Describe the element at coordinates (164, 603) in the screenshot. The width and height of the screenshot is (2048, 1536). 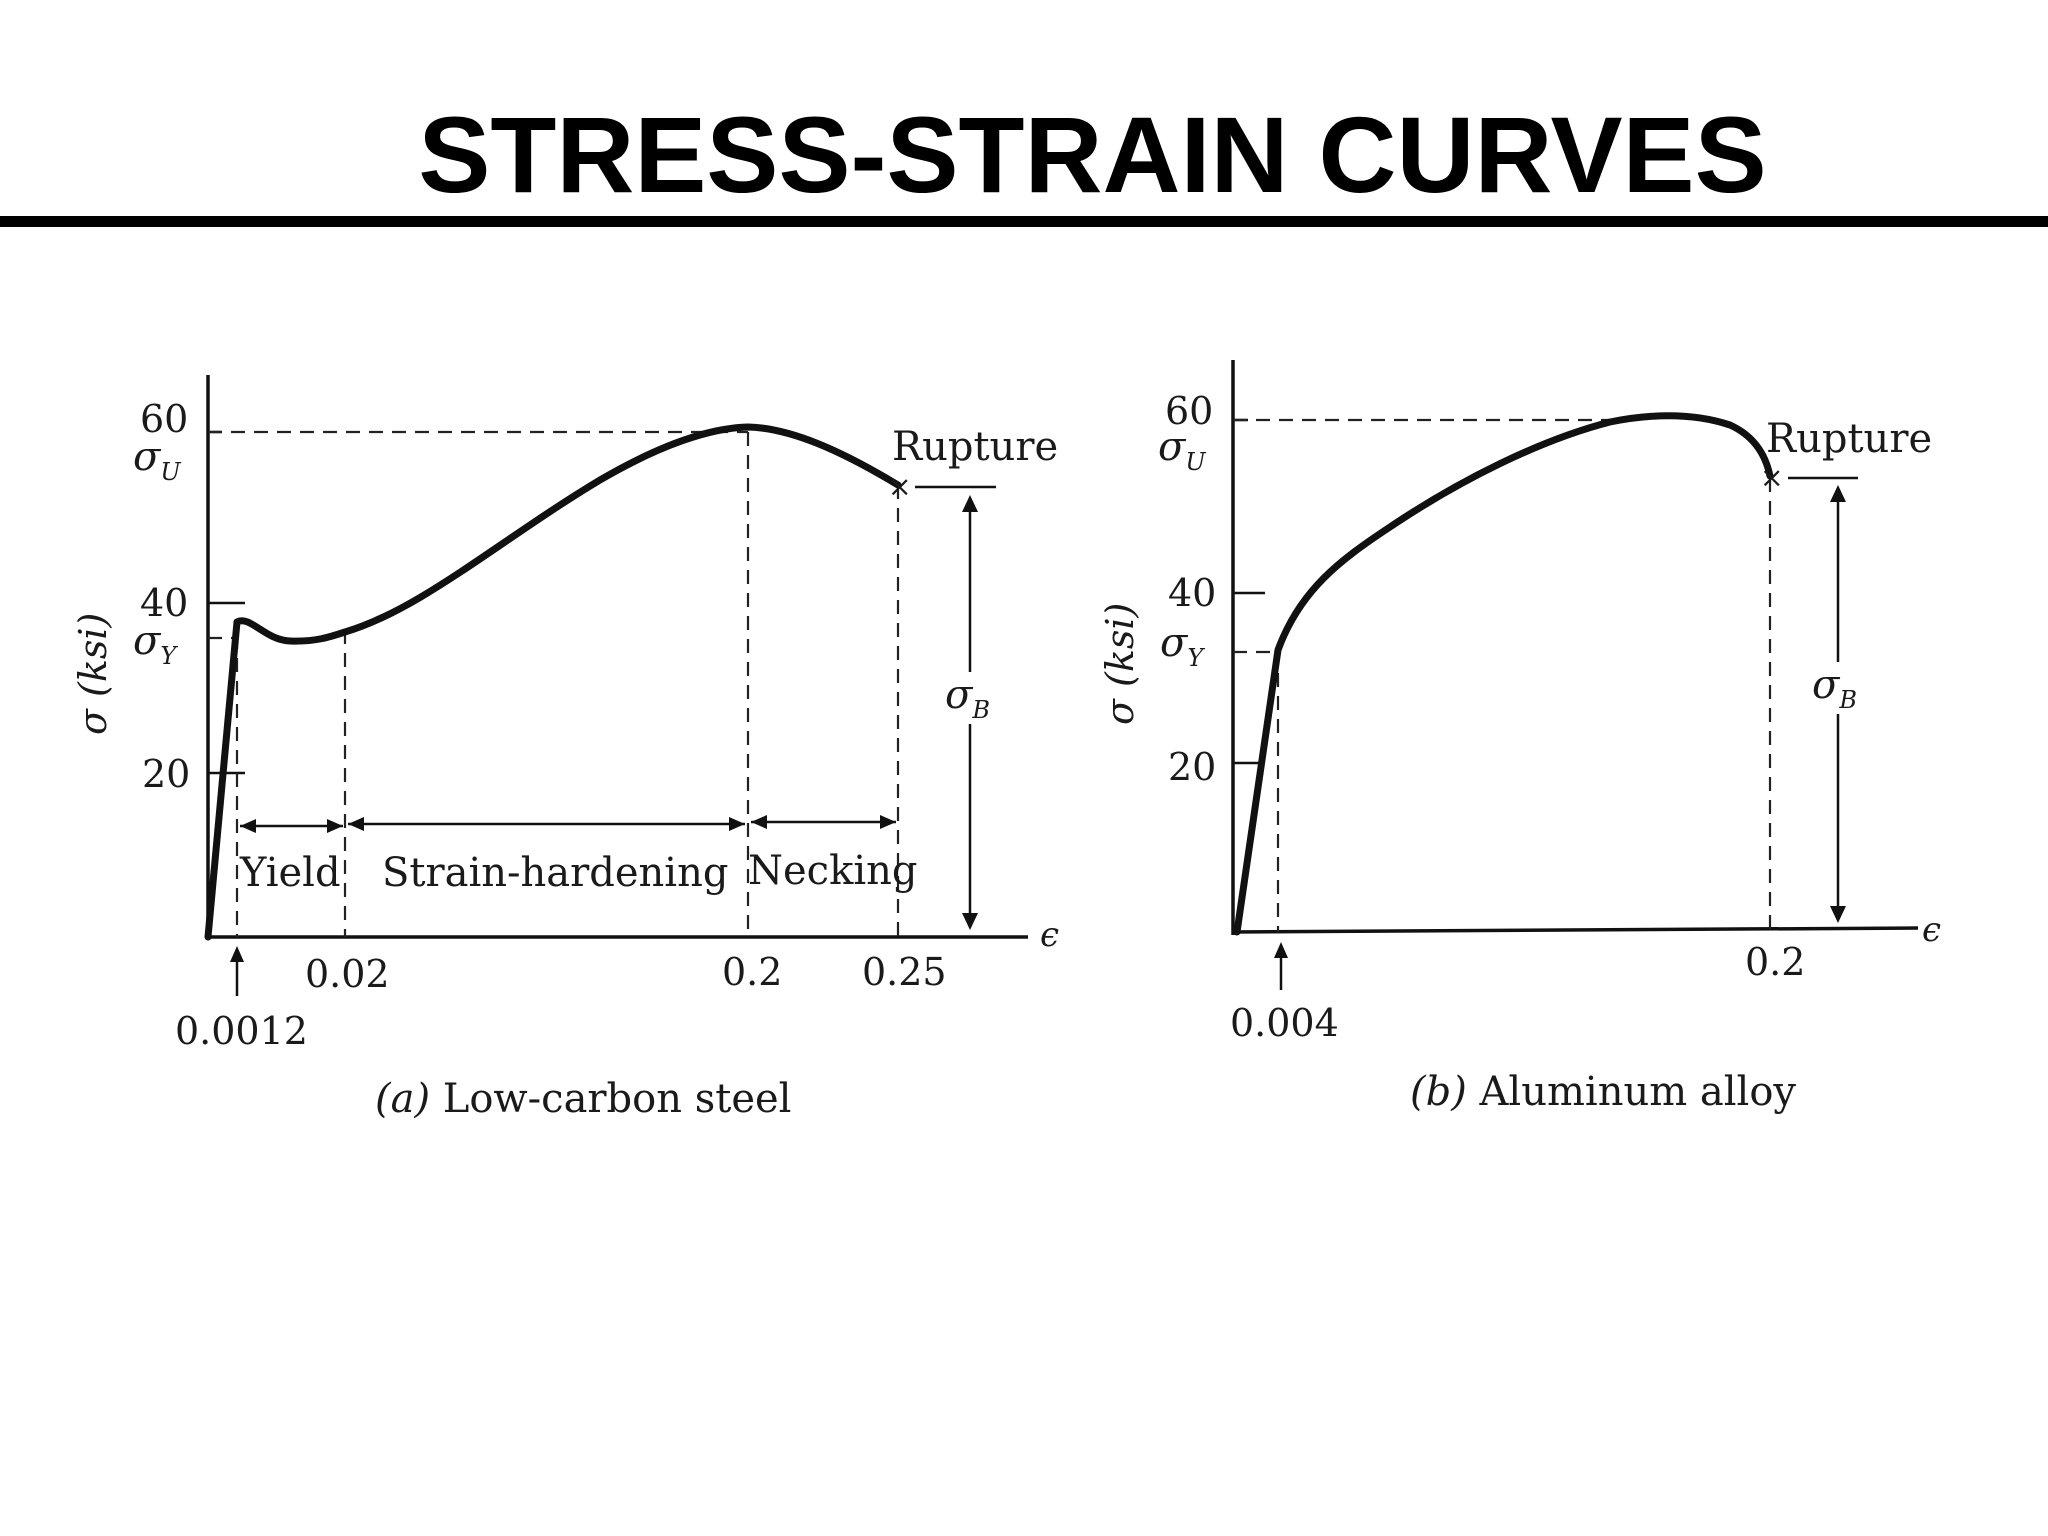
I see `steel-y-tick-label-40: 40` at that location.